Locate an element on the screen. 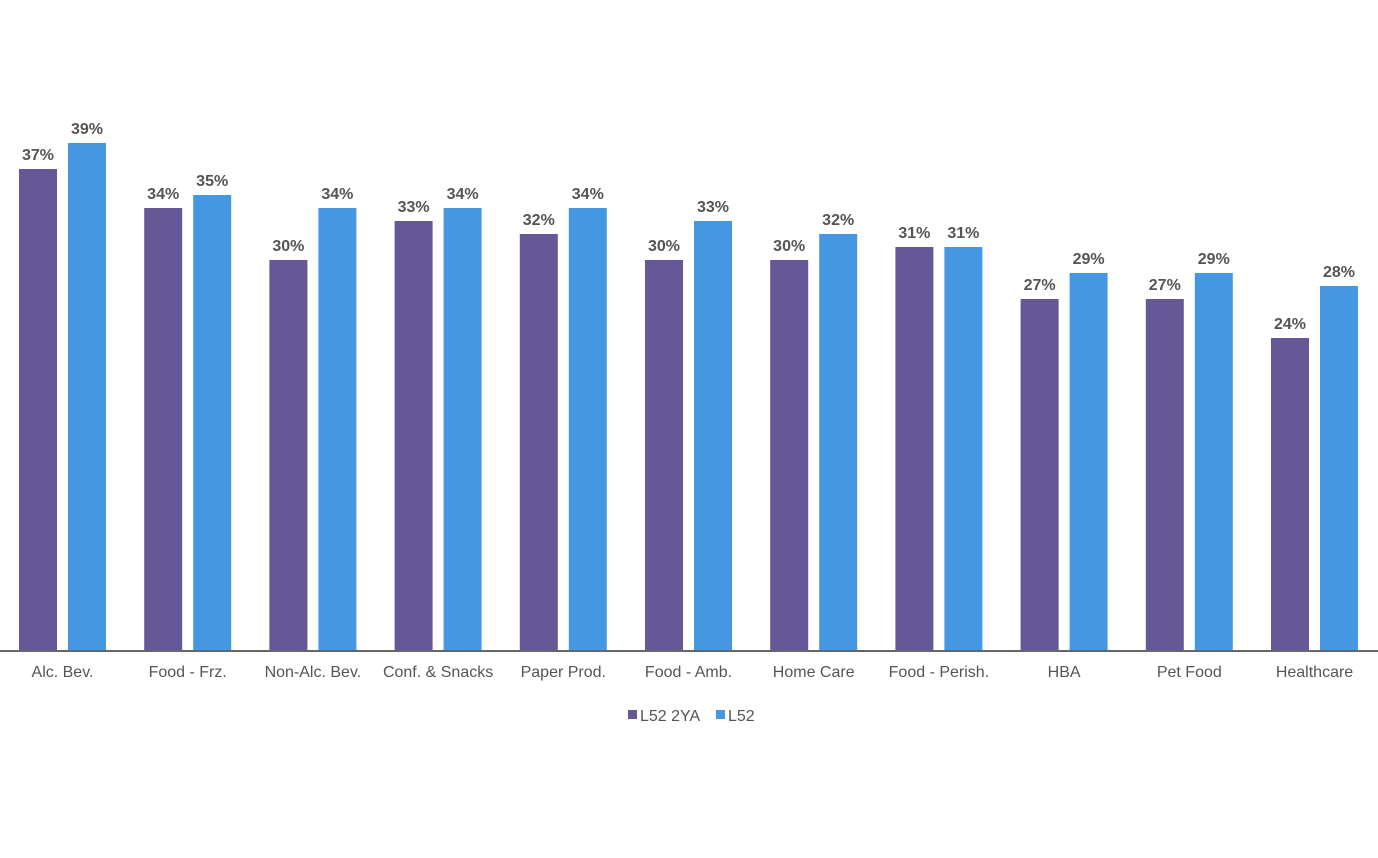  legend-label: L52 2YA is located at coordinates (670, 716).